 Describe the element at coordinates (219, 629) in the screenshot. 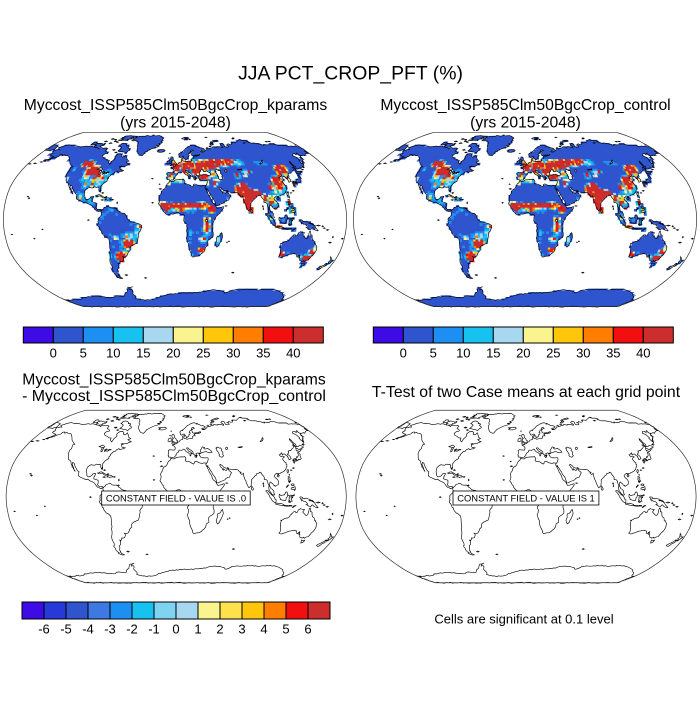

I see `svg-text: 2` at that location.